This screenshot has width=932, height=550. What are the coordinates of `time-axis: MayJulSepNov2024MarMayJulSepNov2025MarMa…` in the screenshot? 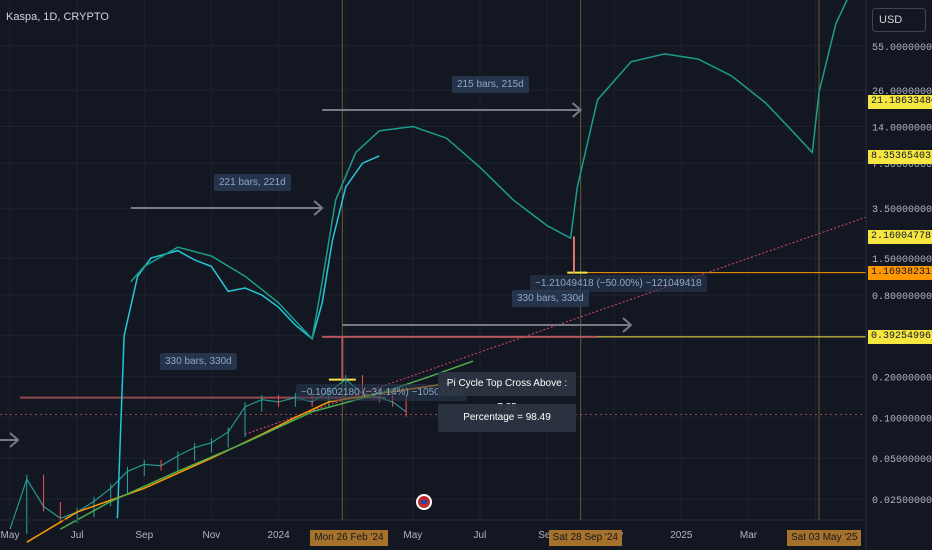 It's located at (433, 530).